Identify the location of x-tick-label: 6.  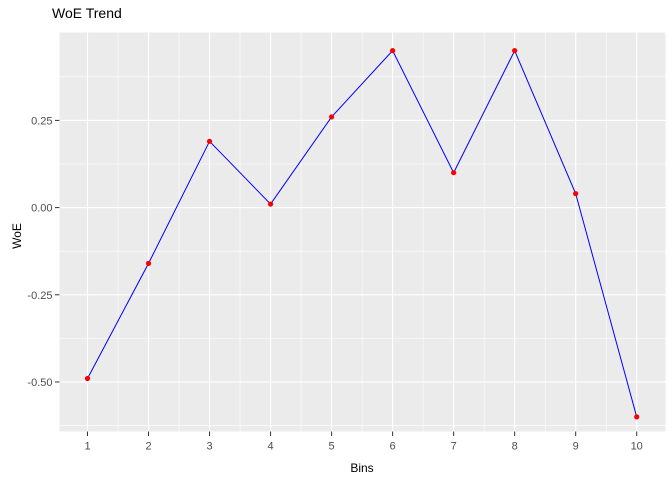
(393, 447).